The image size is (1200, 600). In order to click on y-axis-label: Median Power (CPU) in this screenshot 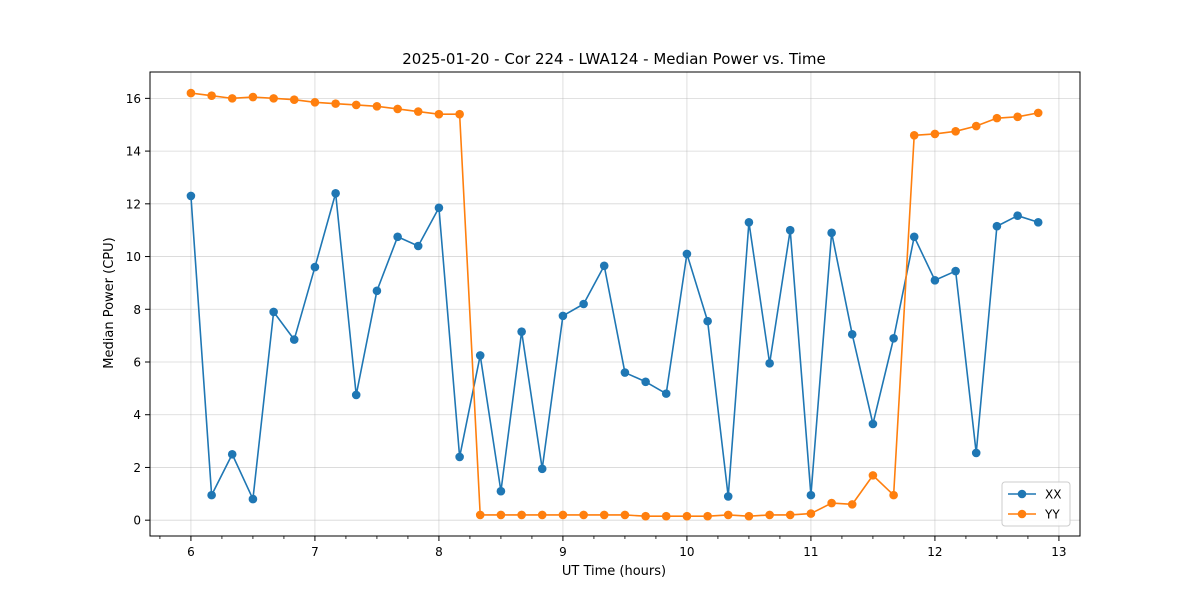, I will do `click(109, 302)`.